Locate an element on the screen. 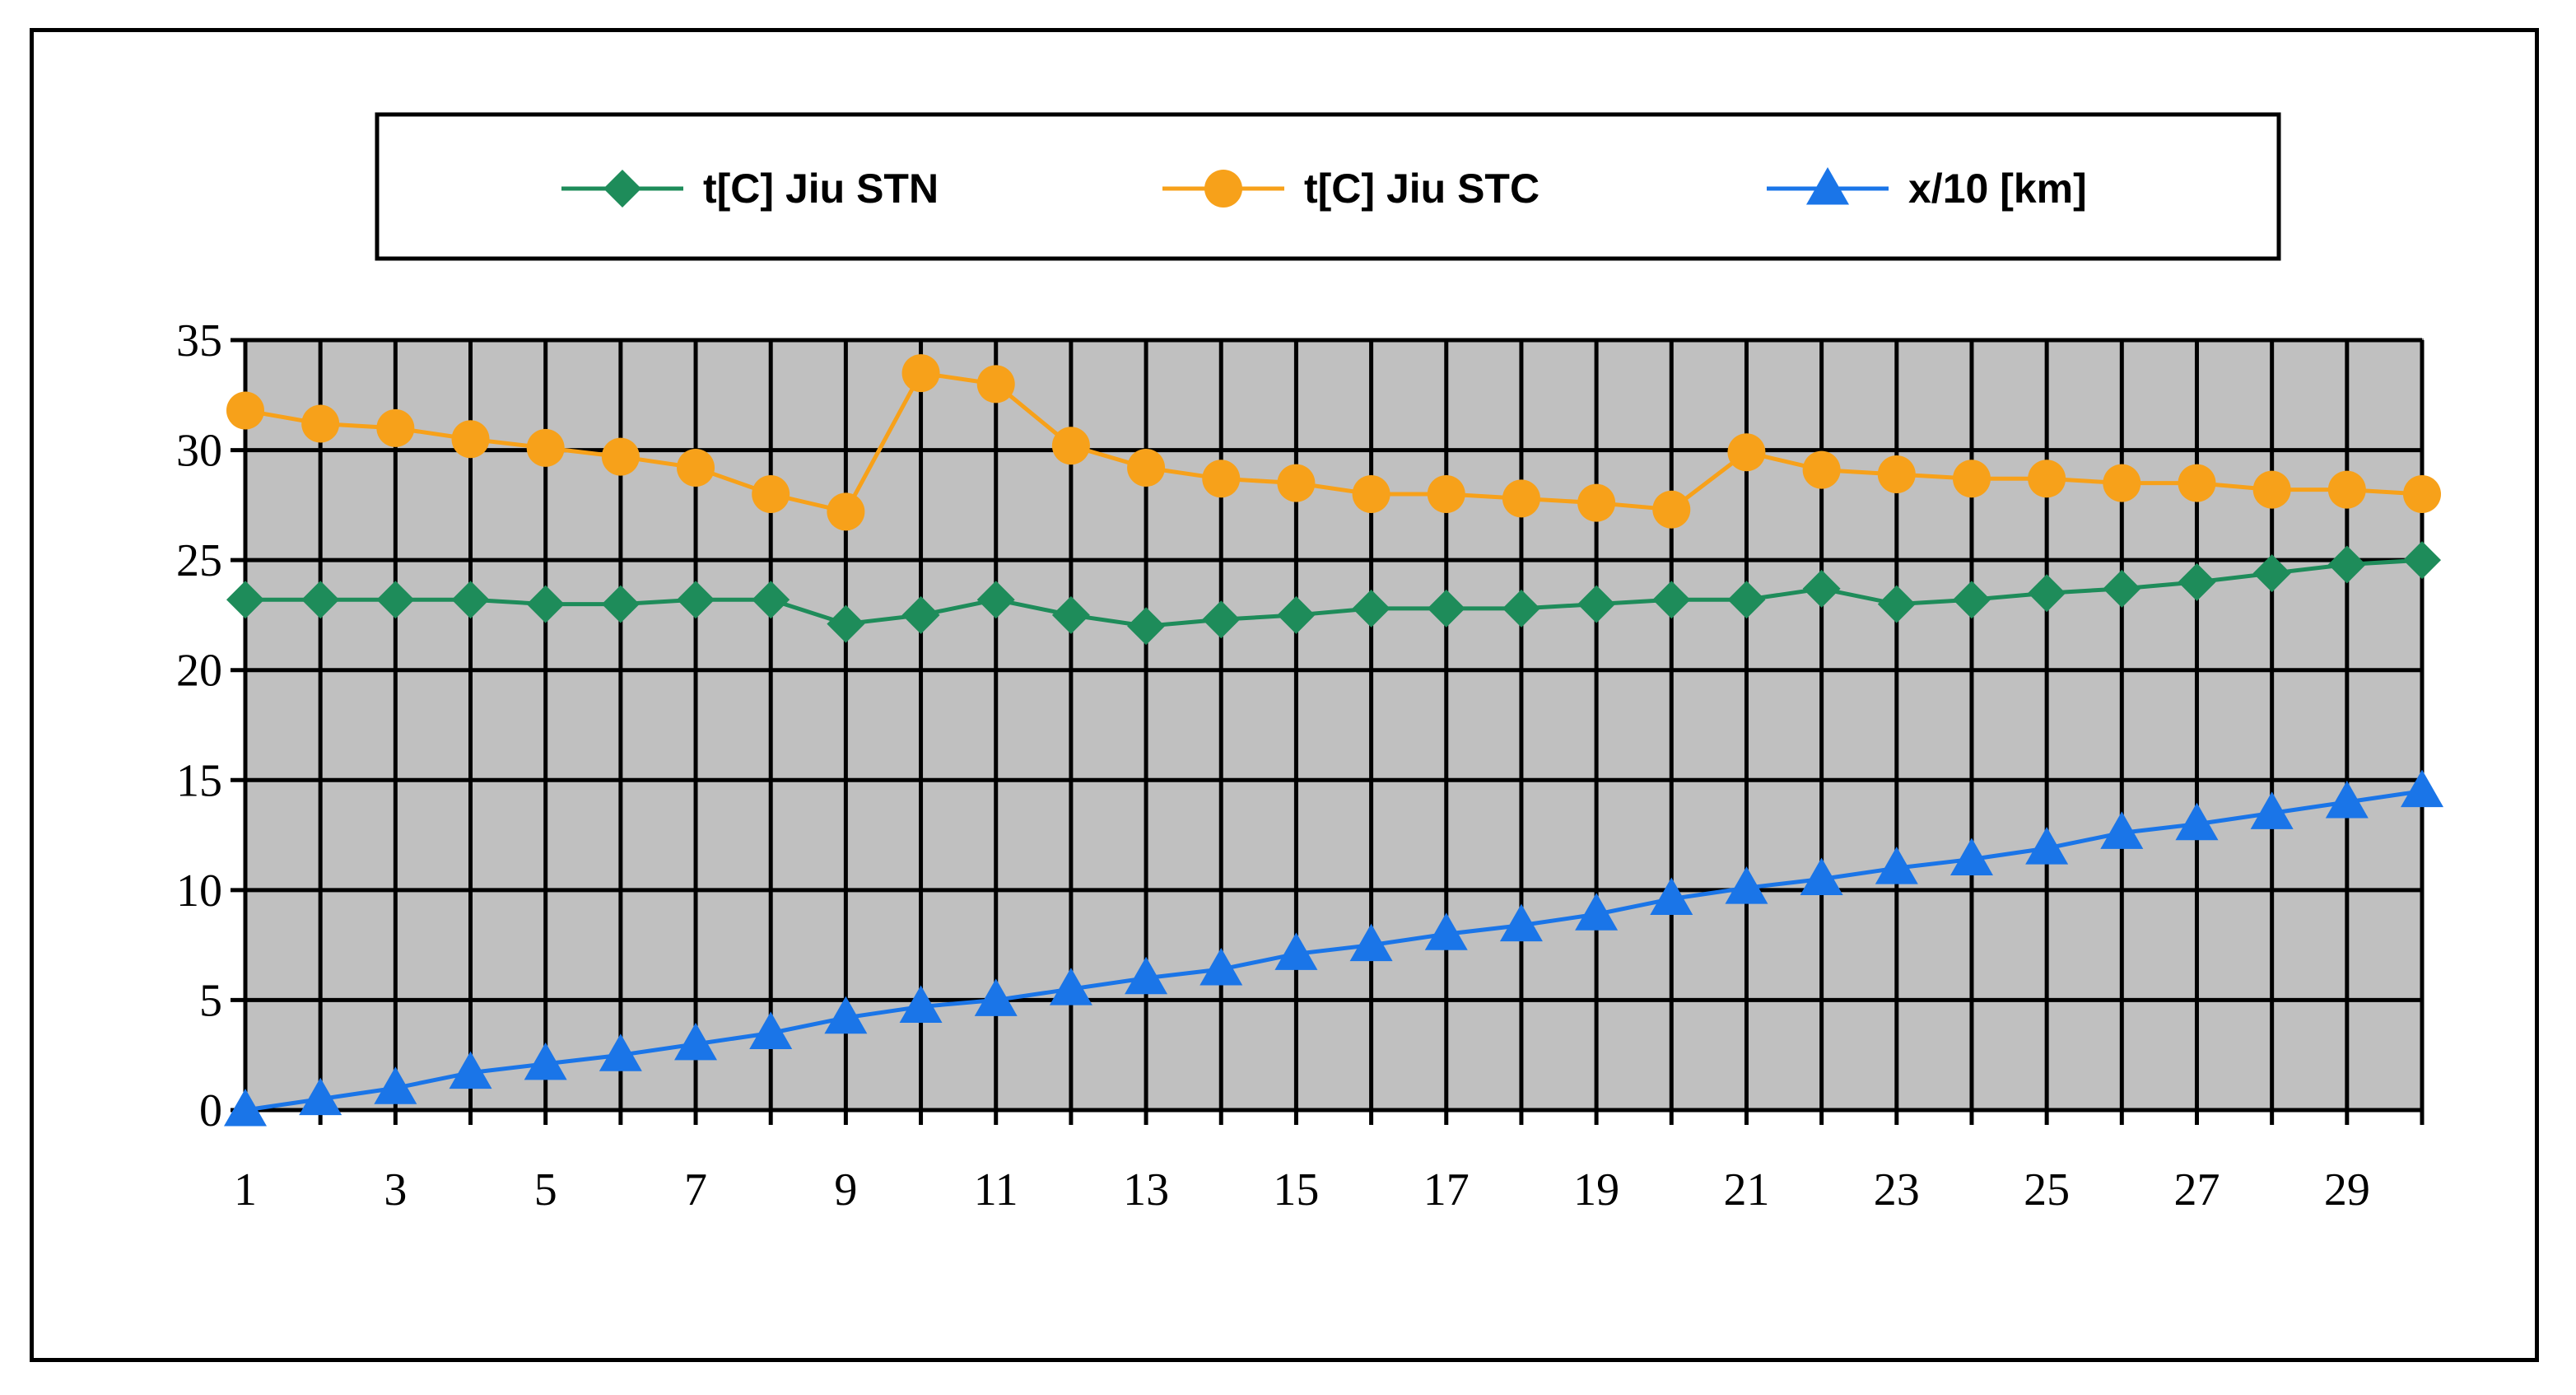  x-tick-label: 15 is located at coordinates (1296, 1189).